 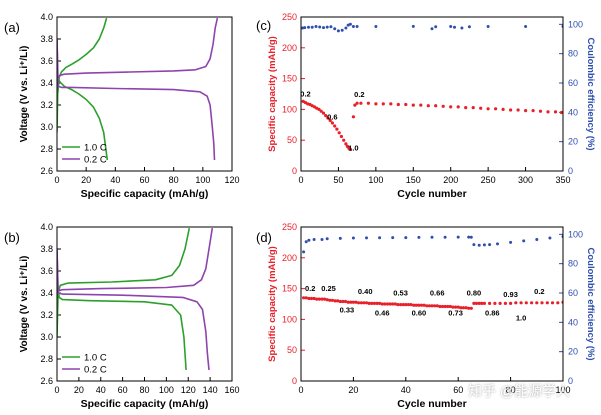 What do you see at coordinates (492, 313) in the screenshot?
I see `rate-label: 0.86` at bounding box center [492, 313].